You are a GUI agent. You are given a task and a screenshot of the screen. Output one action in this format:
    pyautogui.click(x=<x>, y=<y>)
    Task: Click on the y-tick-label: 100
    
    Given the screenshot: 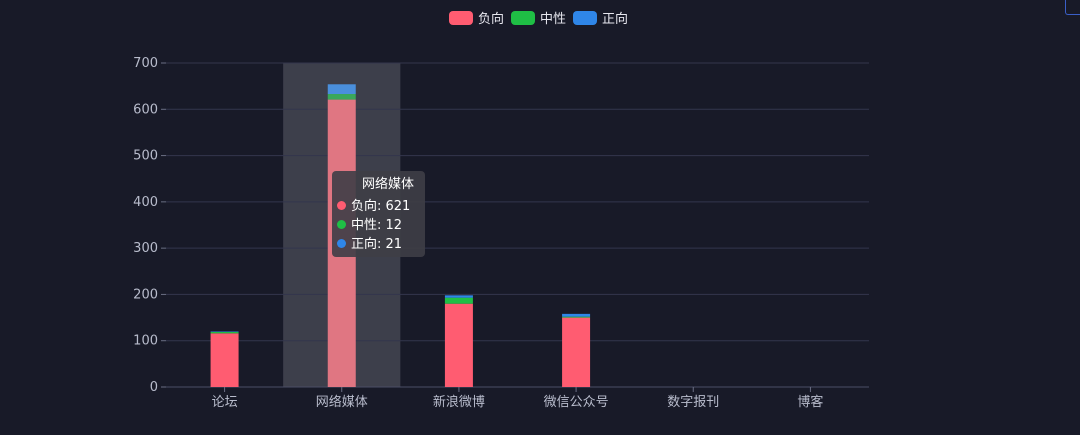 What is the action you would take?
    pyautogui.click(x=145, y=341)
    